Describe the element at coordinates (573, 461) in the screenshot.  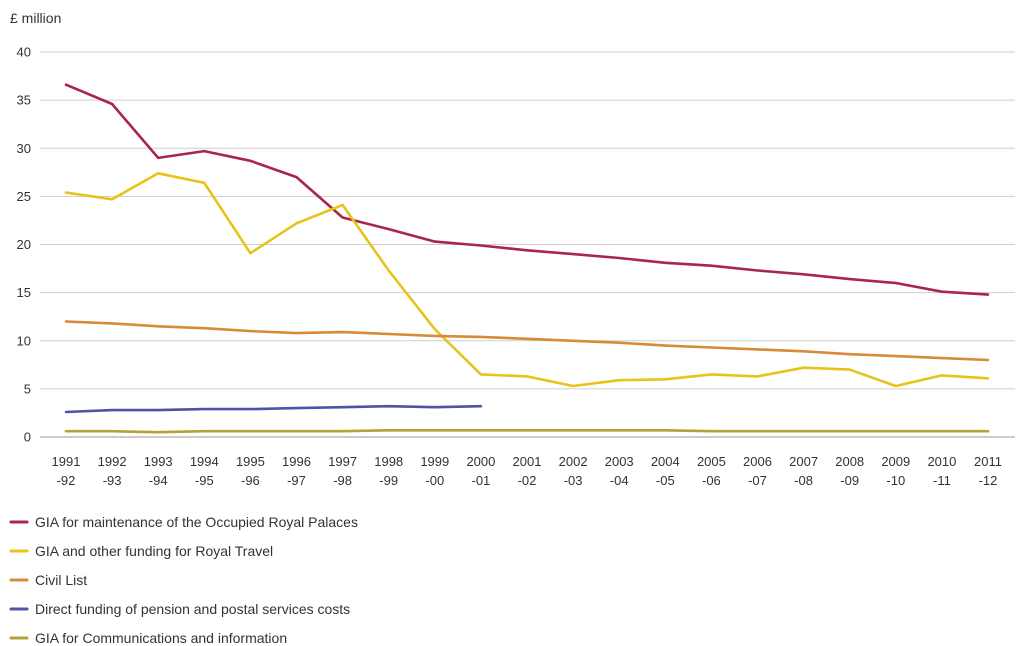
I see `x-tick-label-year: 2002` at that location.